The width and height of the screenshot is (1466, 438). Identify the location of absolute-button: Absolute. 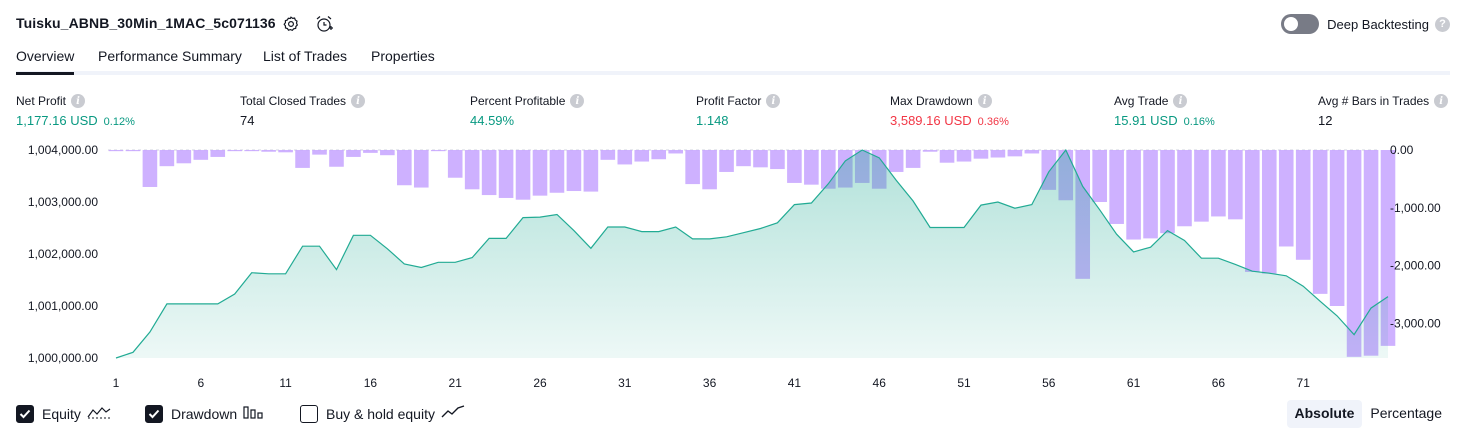
(1324, 414).